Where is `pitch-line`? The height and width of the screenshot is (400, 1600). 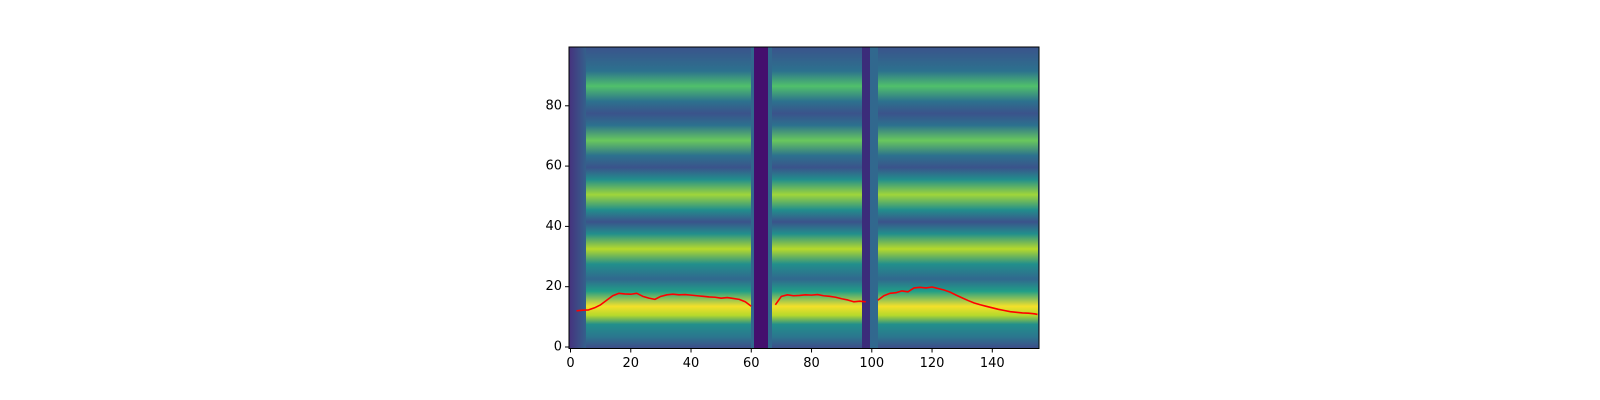
pitch-line is located at coordinates (807, 301).